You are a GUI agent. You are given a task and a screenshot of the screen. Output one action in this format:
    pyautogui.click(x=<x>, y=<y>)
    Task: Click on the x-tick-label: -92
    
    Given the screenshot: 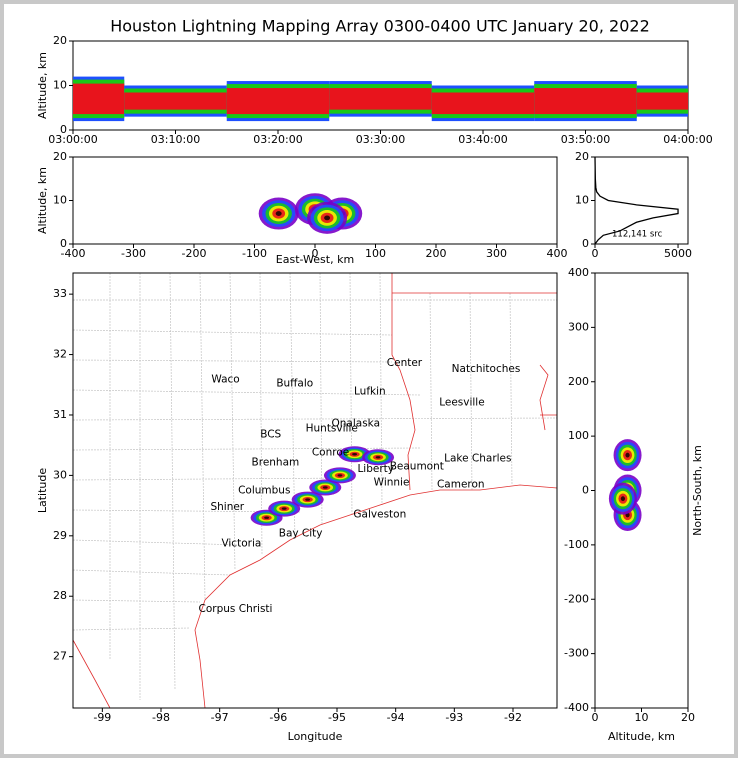 What is the action you would take?
    pyautogui.click(x=513, y=717)
    